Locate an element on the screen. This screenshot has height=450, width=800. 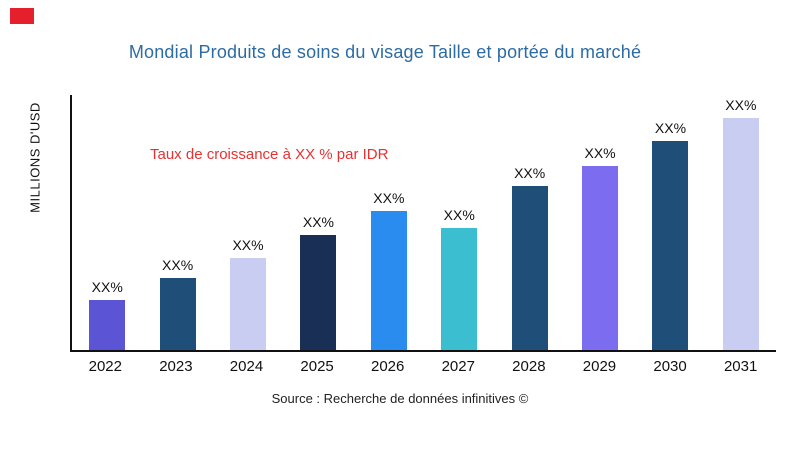
x-tick-label: 2023 is located at coordinates (176, 366).